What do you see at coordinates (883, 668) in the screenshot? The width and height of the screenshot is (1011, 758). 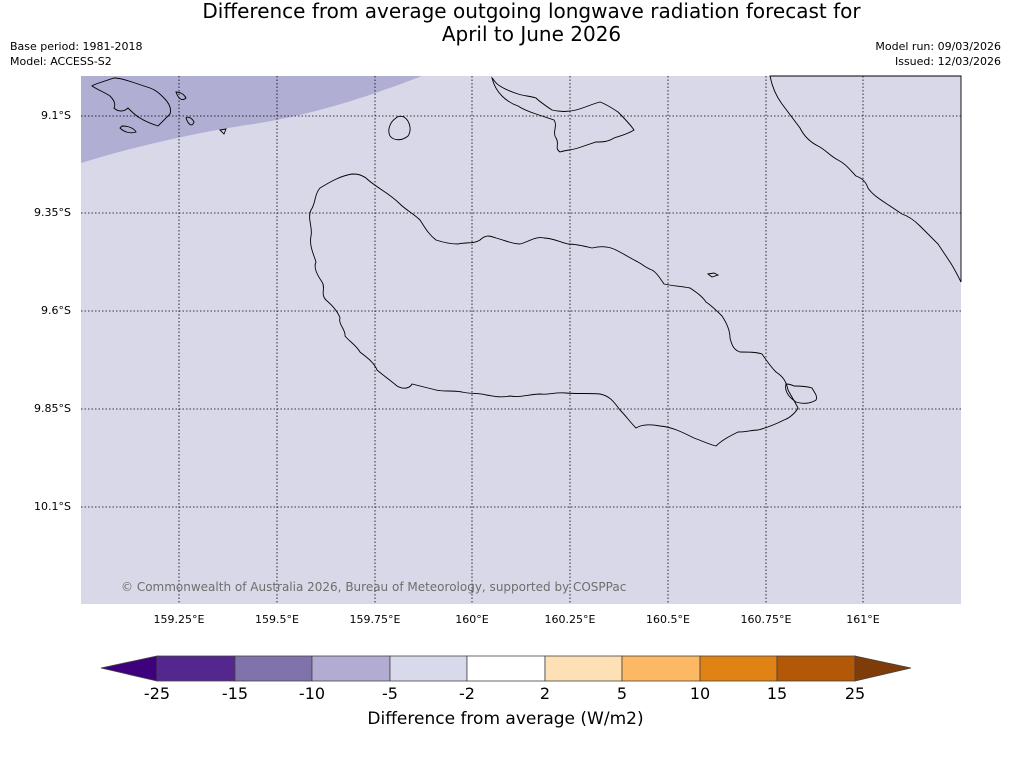 I see `colorbar-over-arrow` at bounding box center [883, 668].